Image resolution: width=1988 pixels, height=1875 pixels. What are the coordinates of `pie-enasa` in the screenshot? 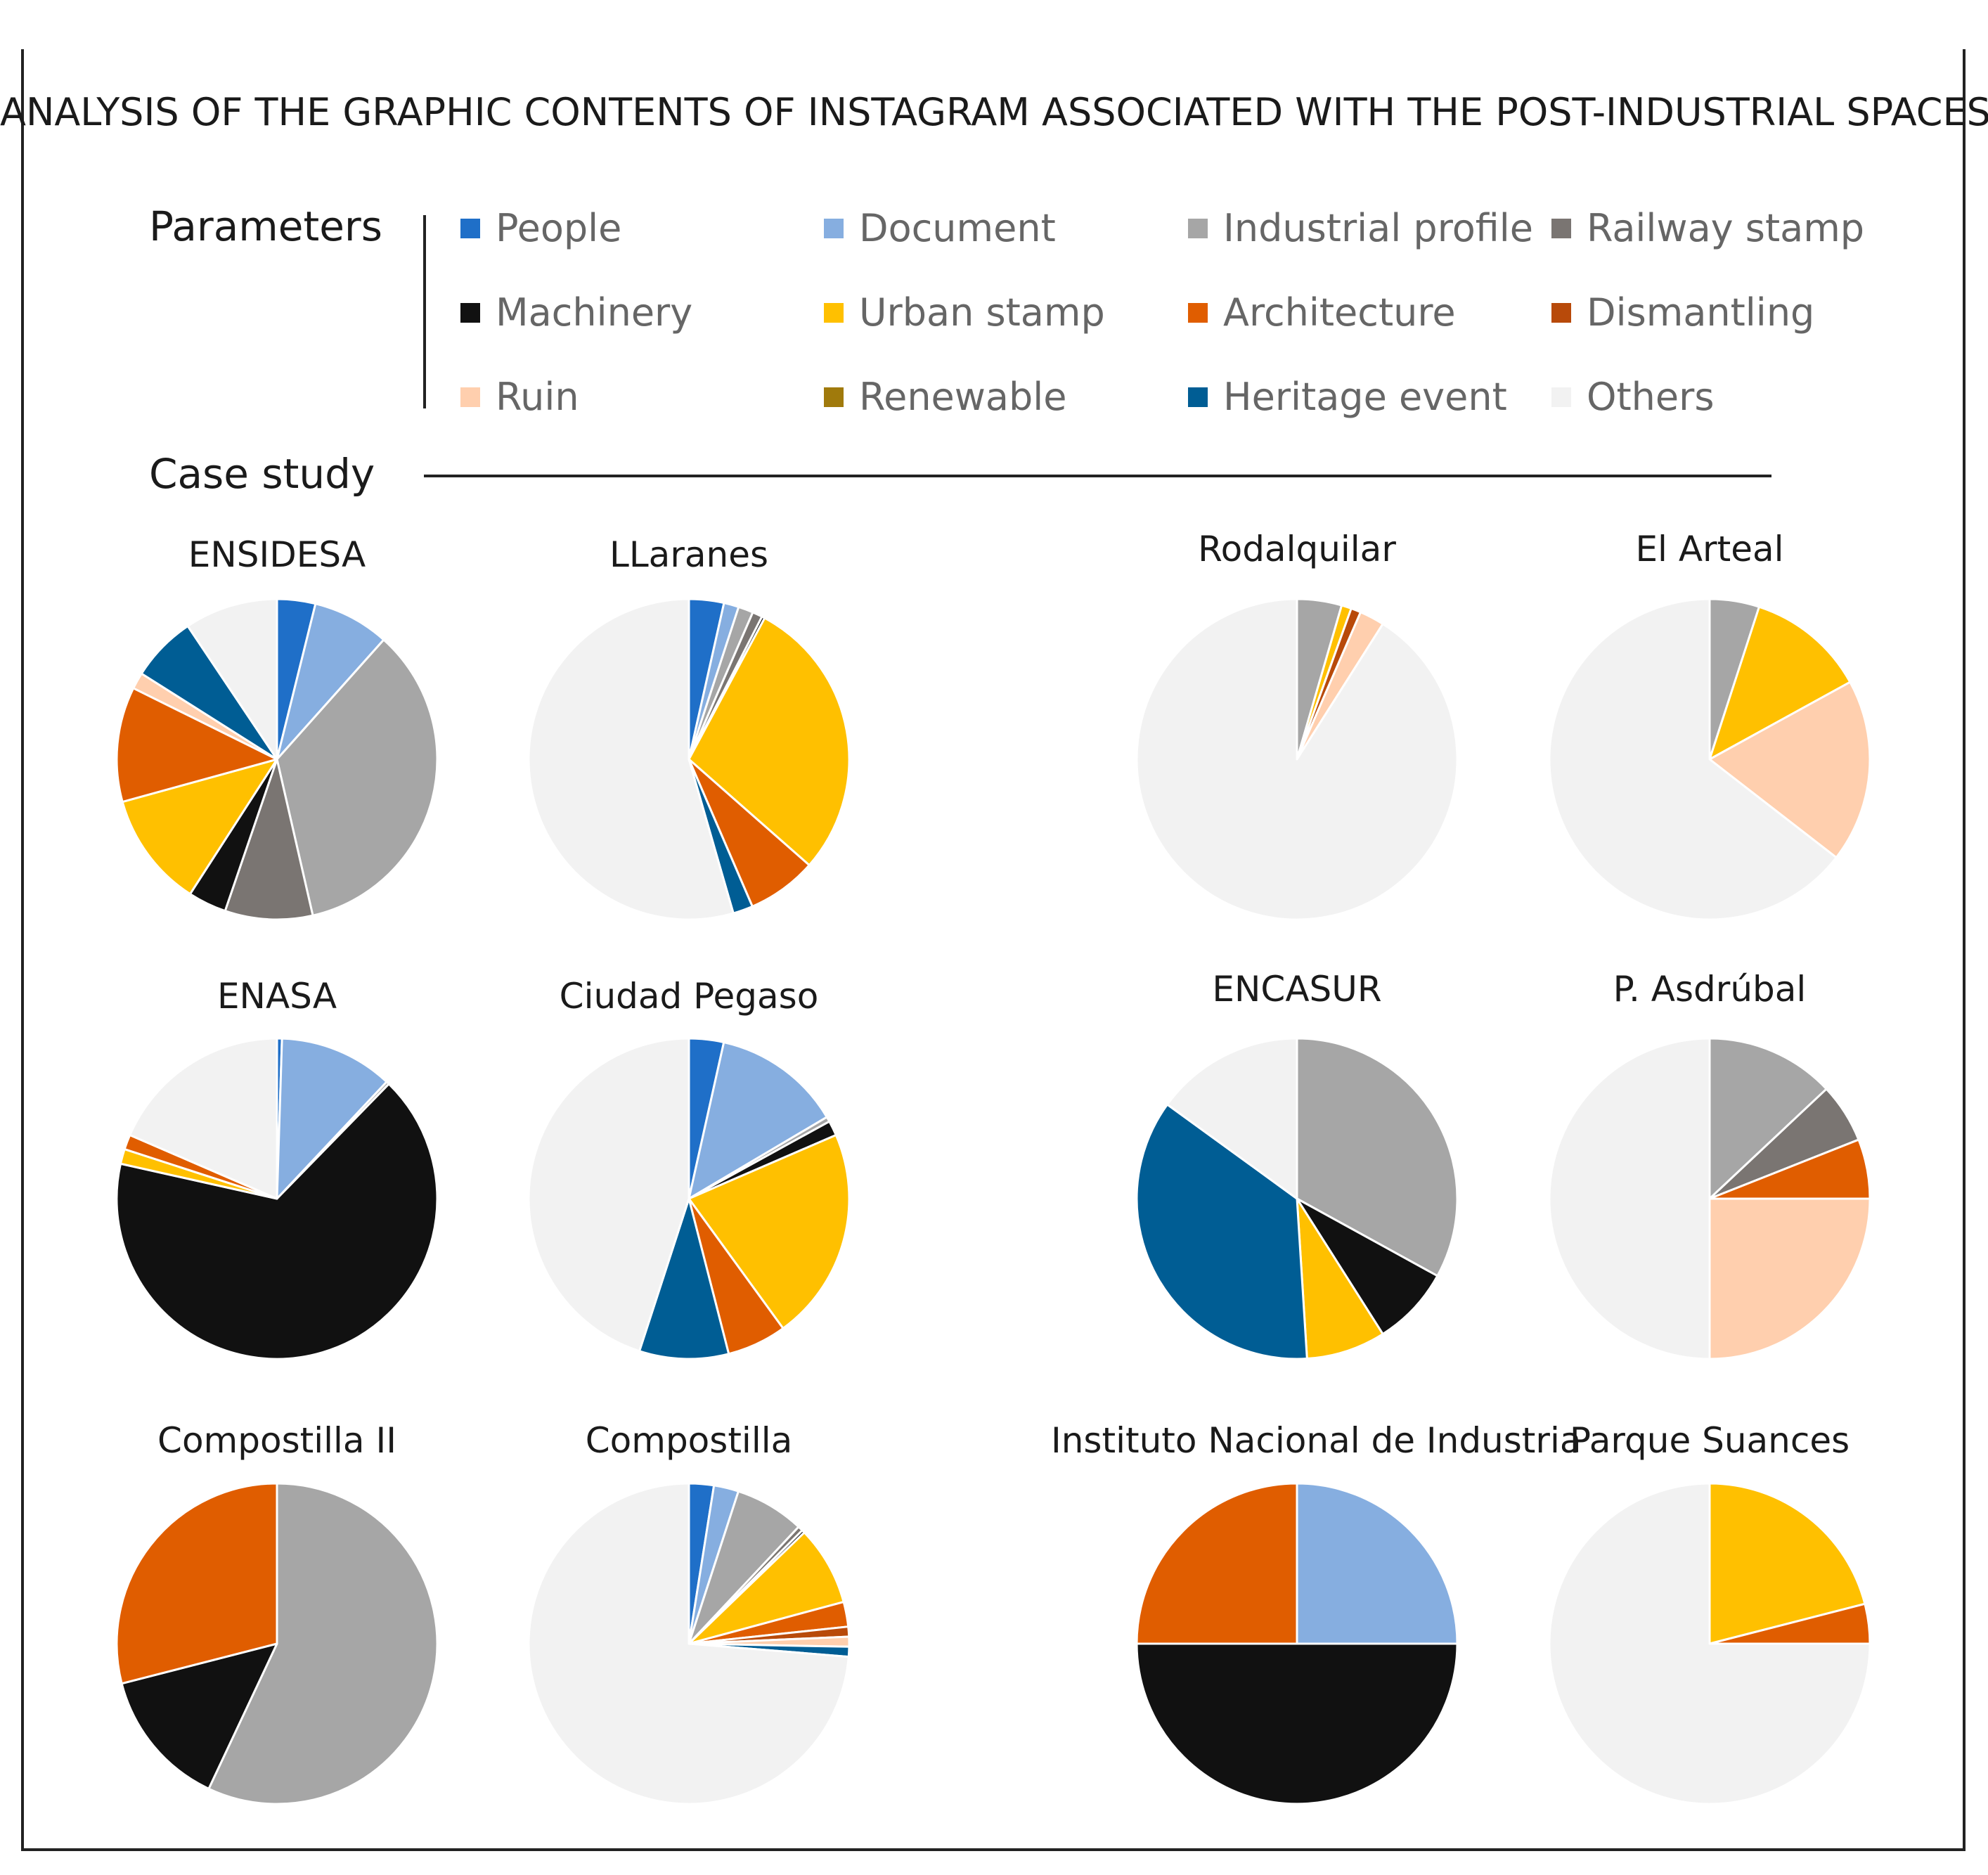 It's located at (277, 1199).